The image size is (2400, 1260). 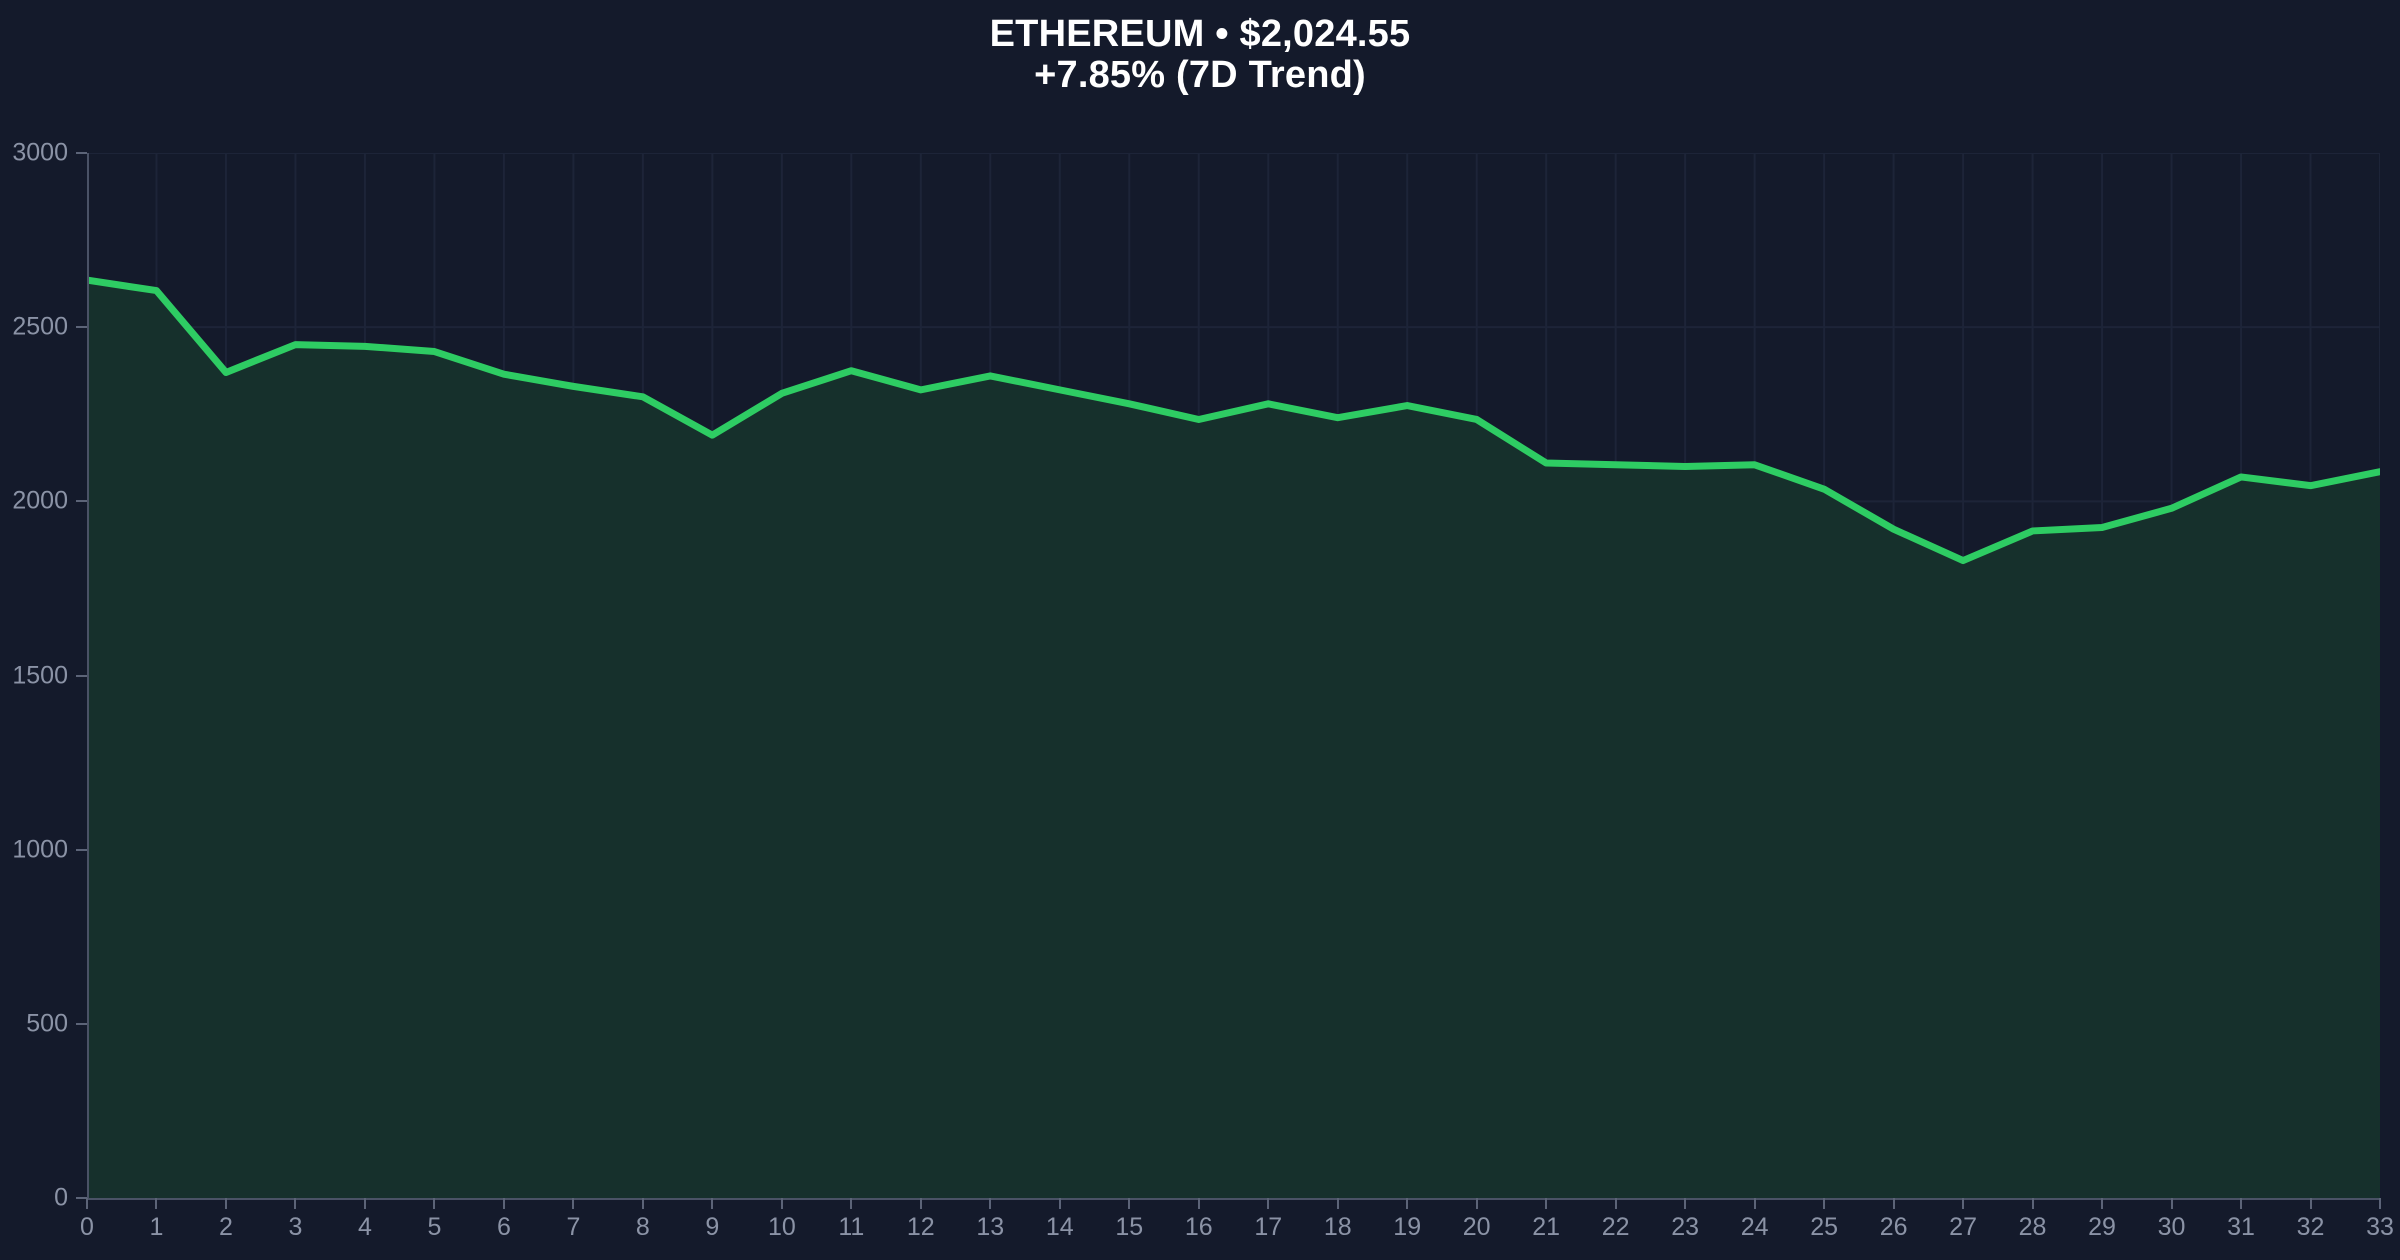 What do you see at coordinates (40, 152) in the screenshot?
I see `y-axis-tick-label: 3000` at bounding box center [40, 152].